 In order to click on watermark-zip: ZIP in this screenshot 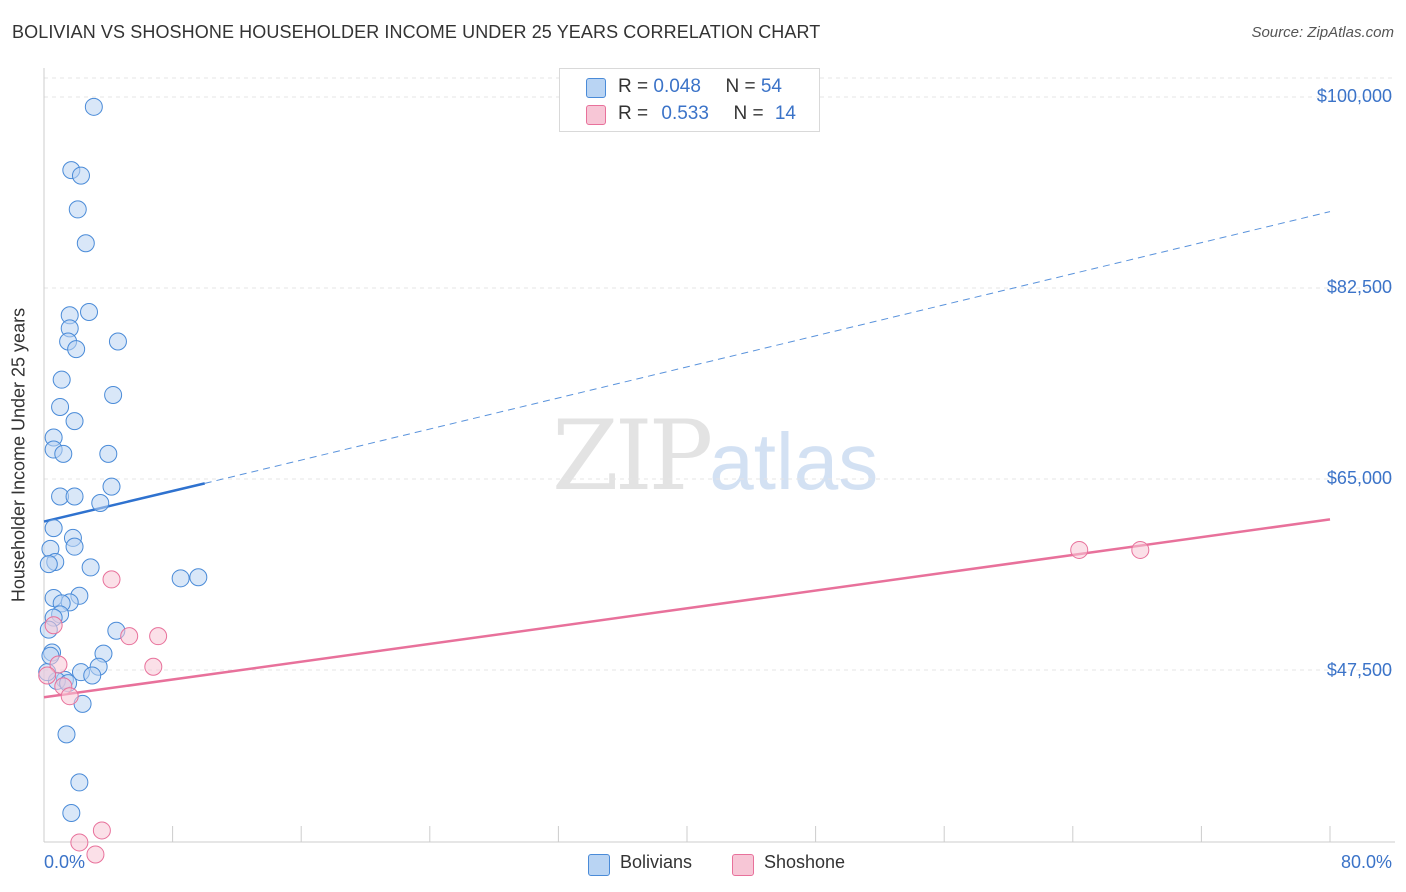, I will do `click(632, 456)`.